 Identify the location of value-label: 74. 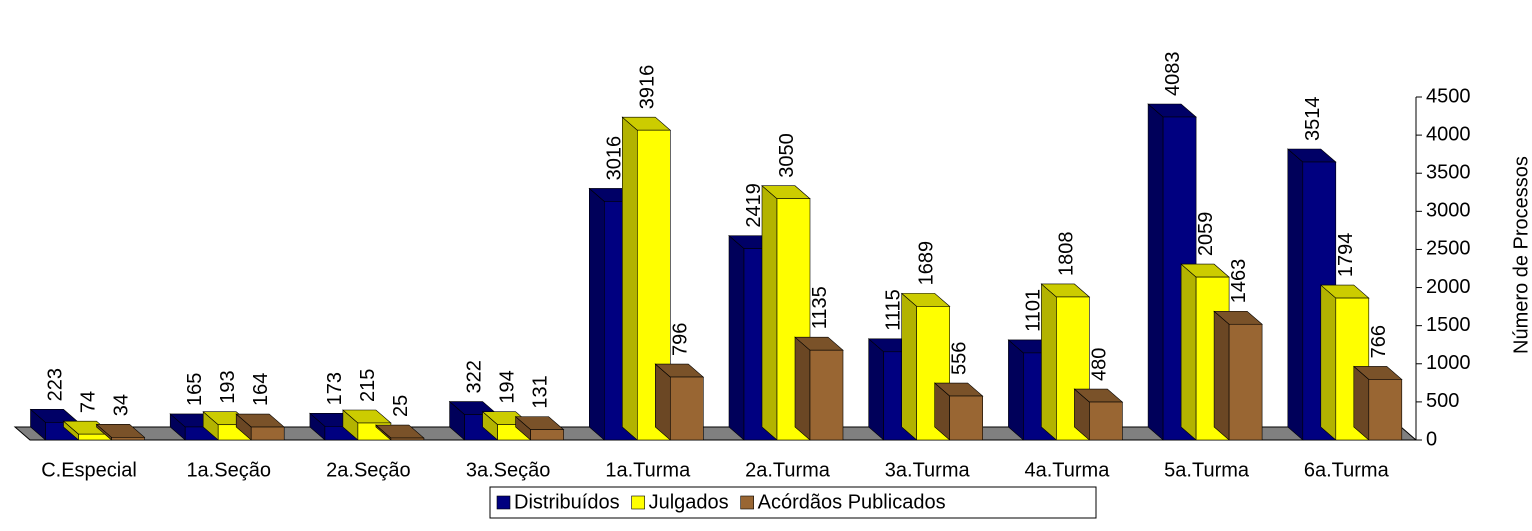
(89, 402).